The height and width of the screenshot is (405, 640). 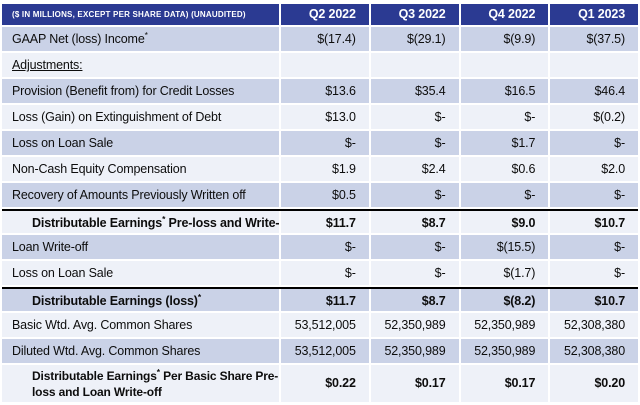 What do you see at coordinates (594, 383) in the screenshot?
I see `cell-value: $0.20` at bounding box center [594, 383].